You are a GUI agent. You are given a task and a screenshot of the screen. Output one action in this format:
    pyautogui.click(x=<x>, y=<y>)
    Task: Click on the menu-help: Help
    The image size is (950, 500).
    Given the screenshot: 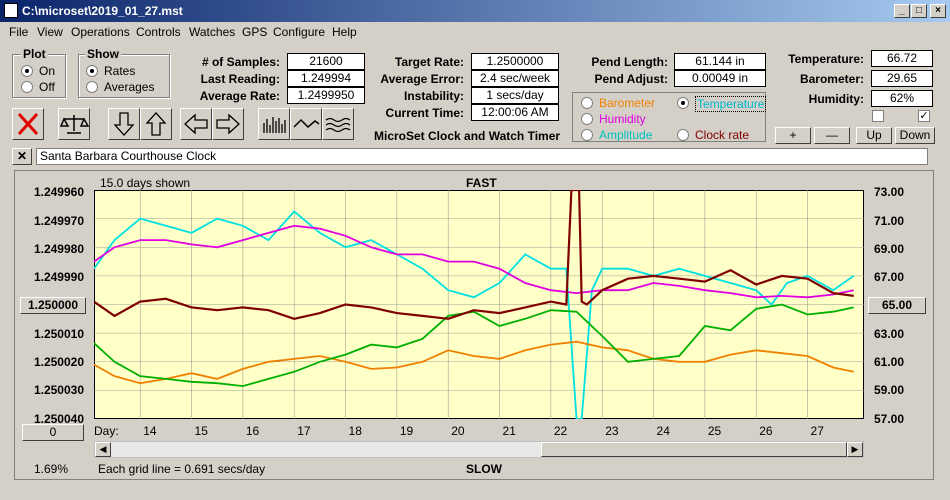 What is the action you would take?
    pyautogui.click(x=344, y=32)
    